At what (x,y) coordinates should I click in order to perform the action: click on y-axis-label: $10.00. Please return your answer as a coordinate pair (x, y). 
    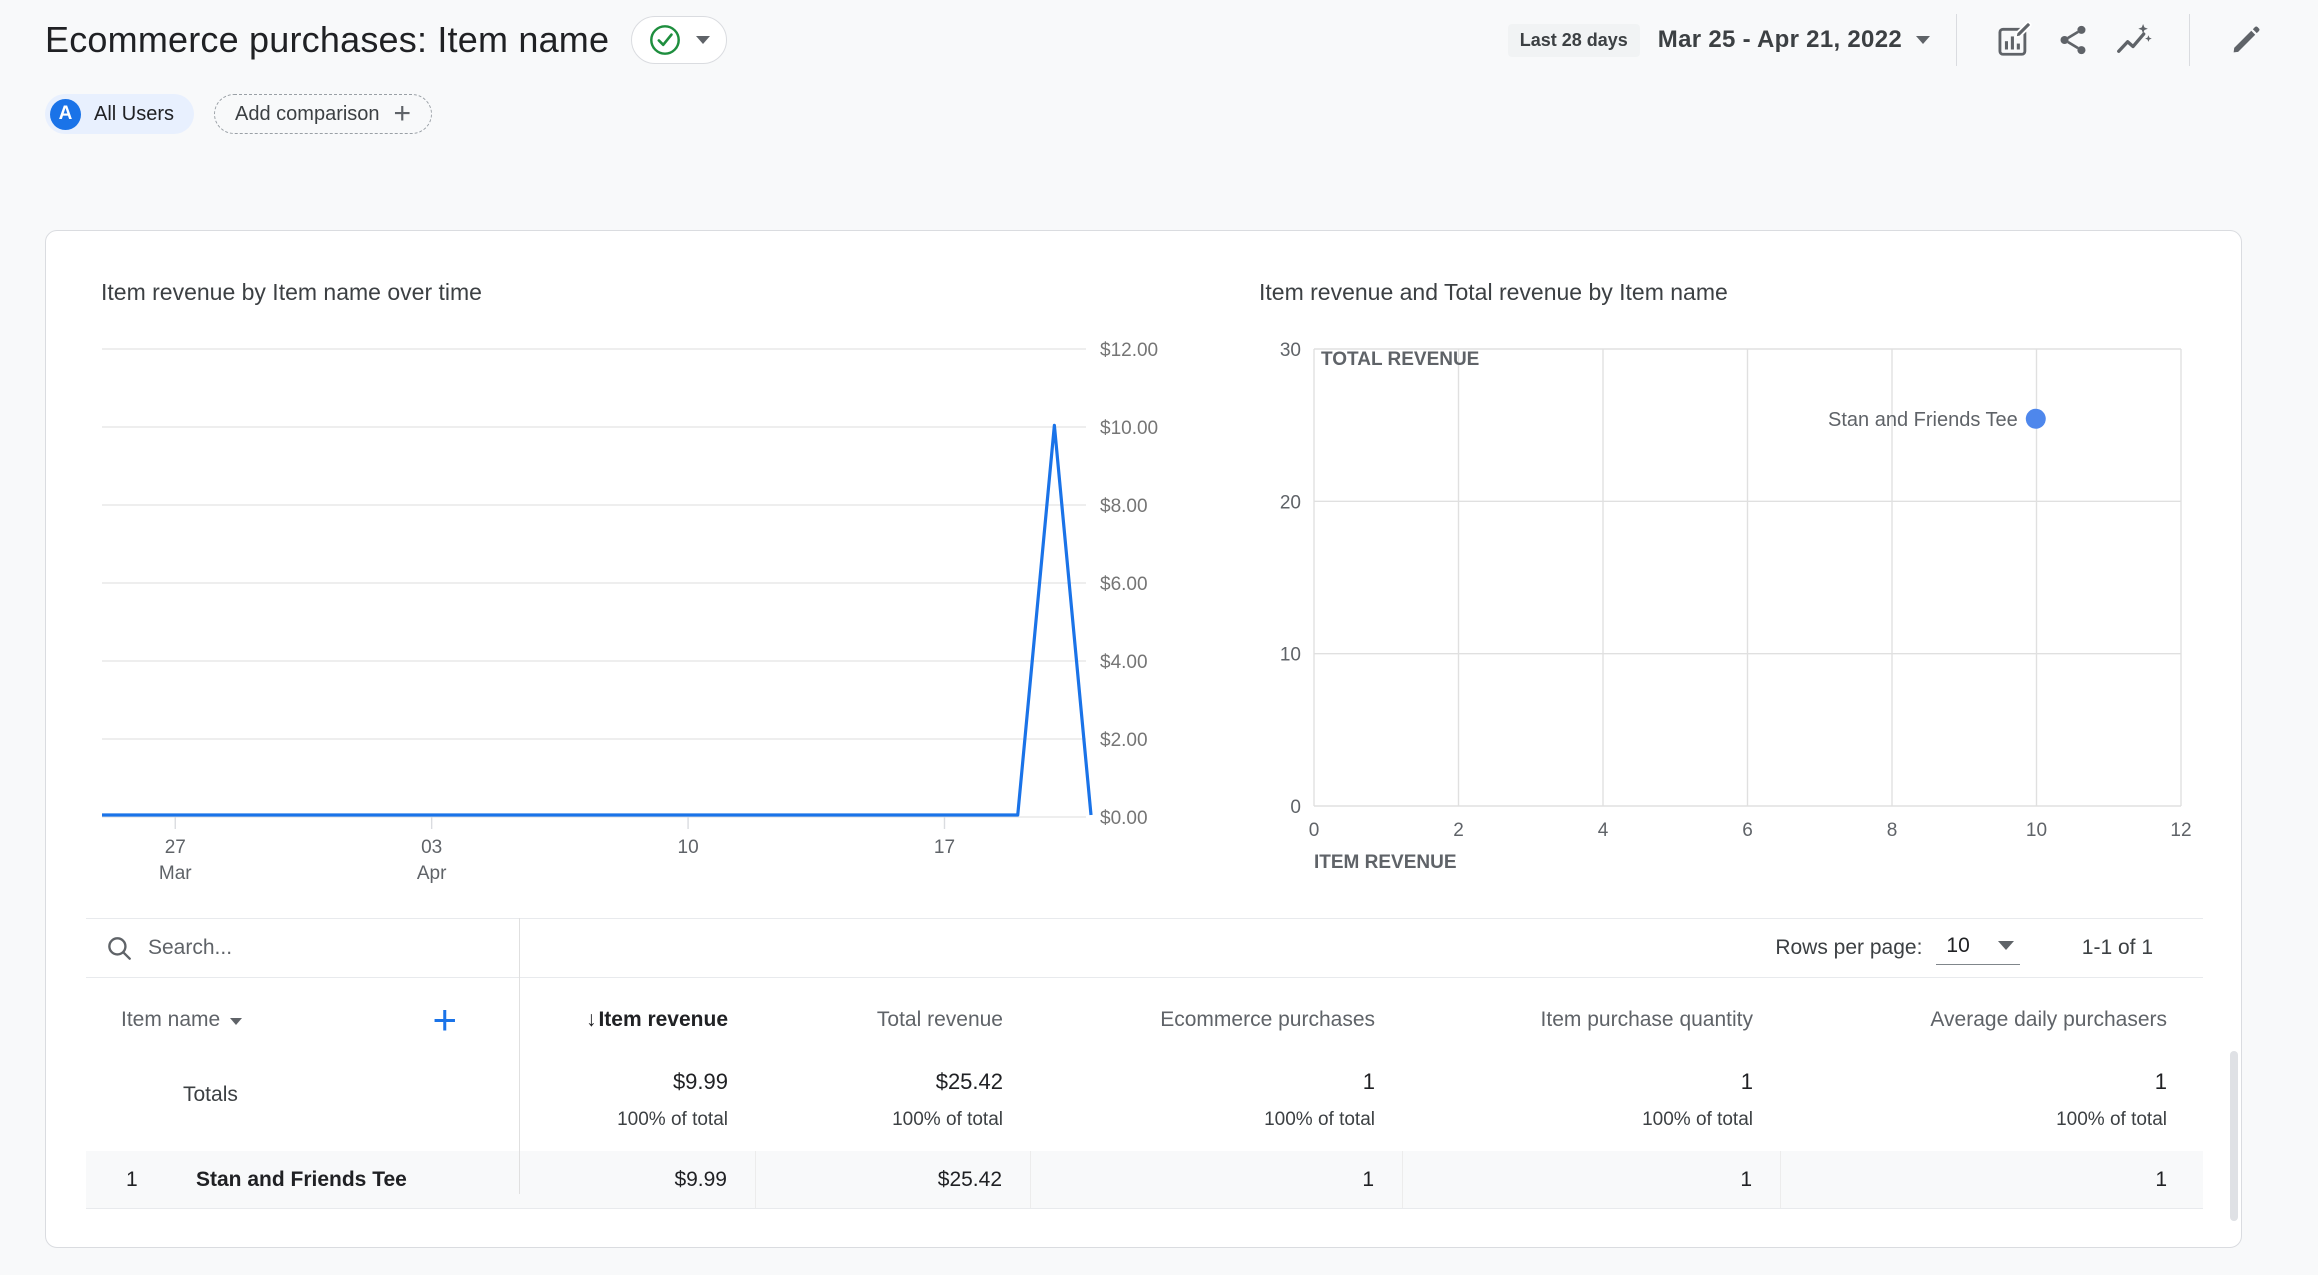
    Looking at the image, I should click on (1129, 428).